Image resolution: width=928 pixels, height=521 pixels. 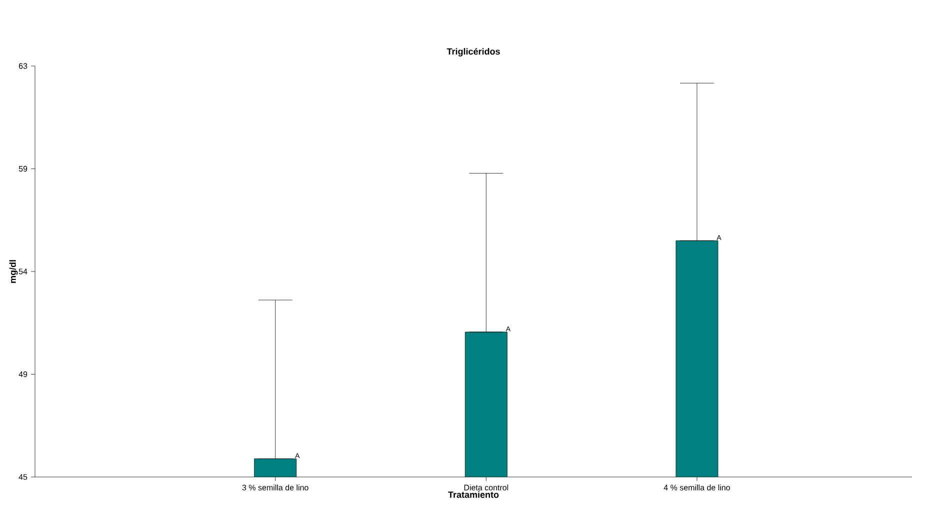 I want to click on y-tick-label: 54, so click(x=23, y=271).